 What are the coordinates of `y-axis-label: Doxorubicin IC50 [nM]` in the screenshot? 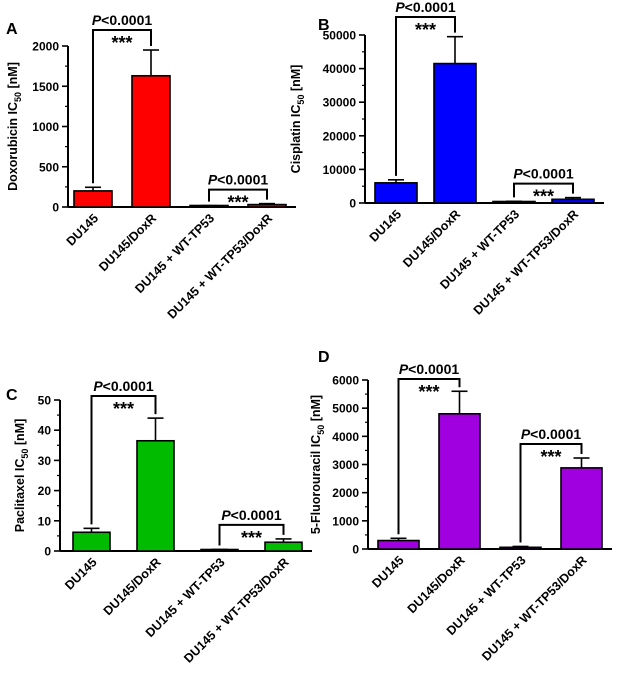 It's located at (14, 126).